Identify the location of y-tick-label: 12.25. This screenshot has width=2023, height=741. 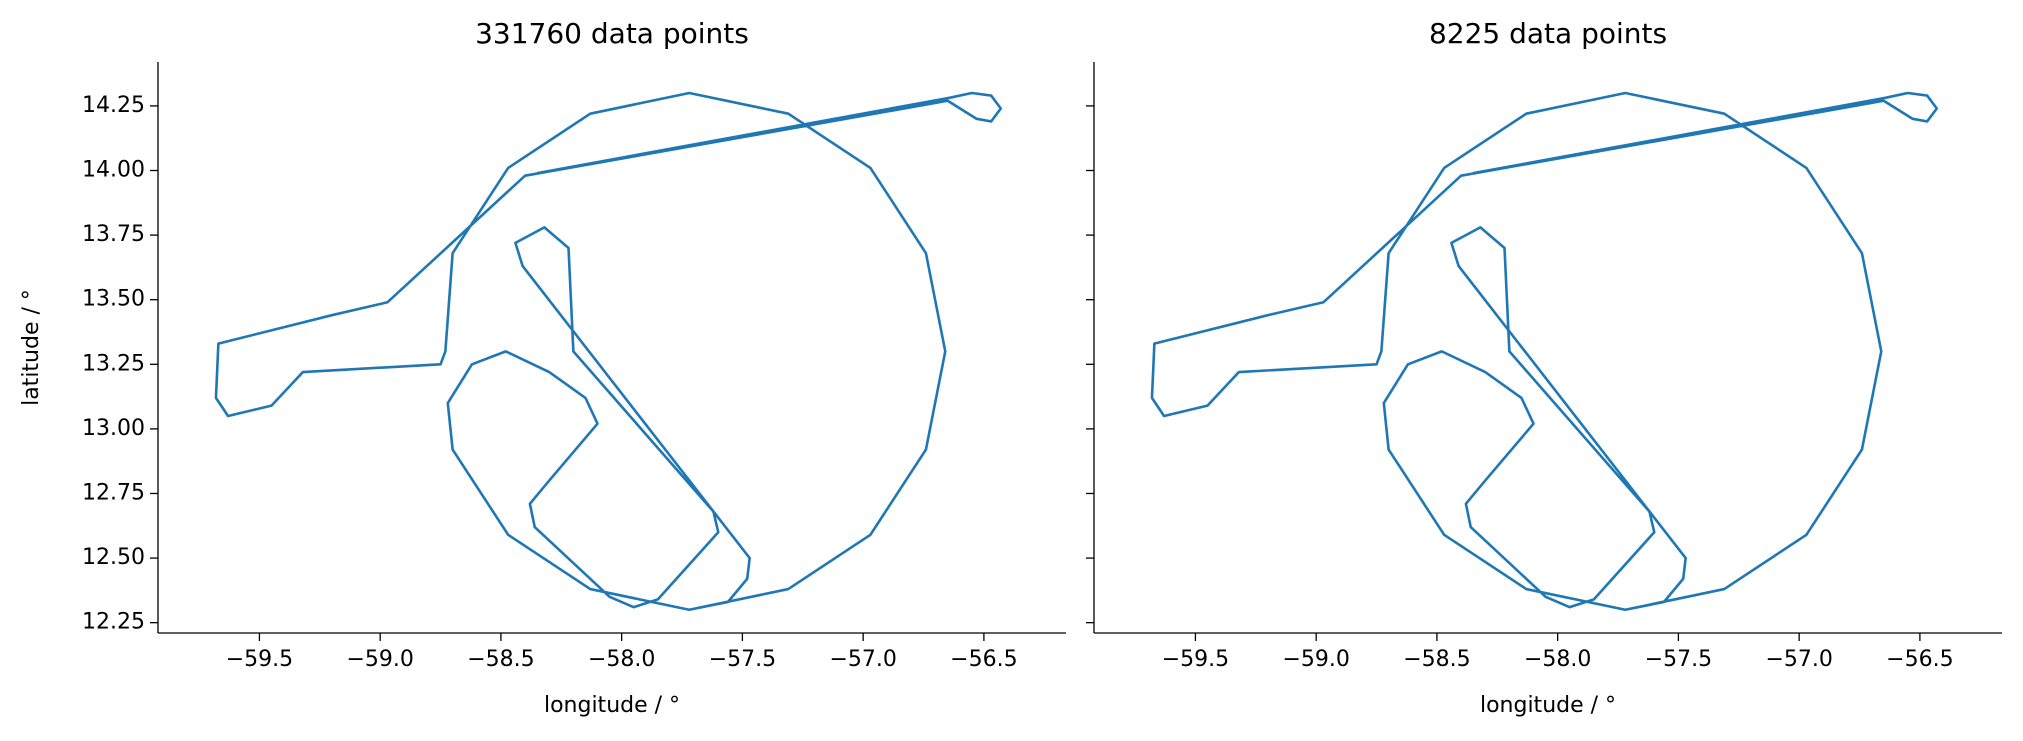
(113, 622).